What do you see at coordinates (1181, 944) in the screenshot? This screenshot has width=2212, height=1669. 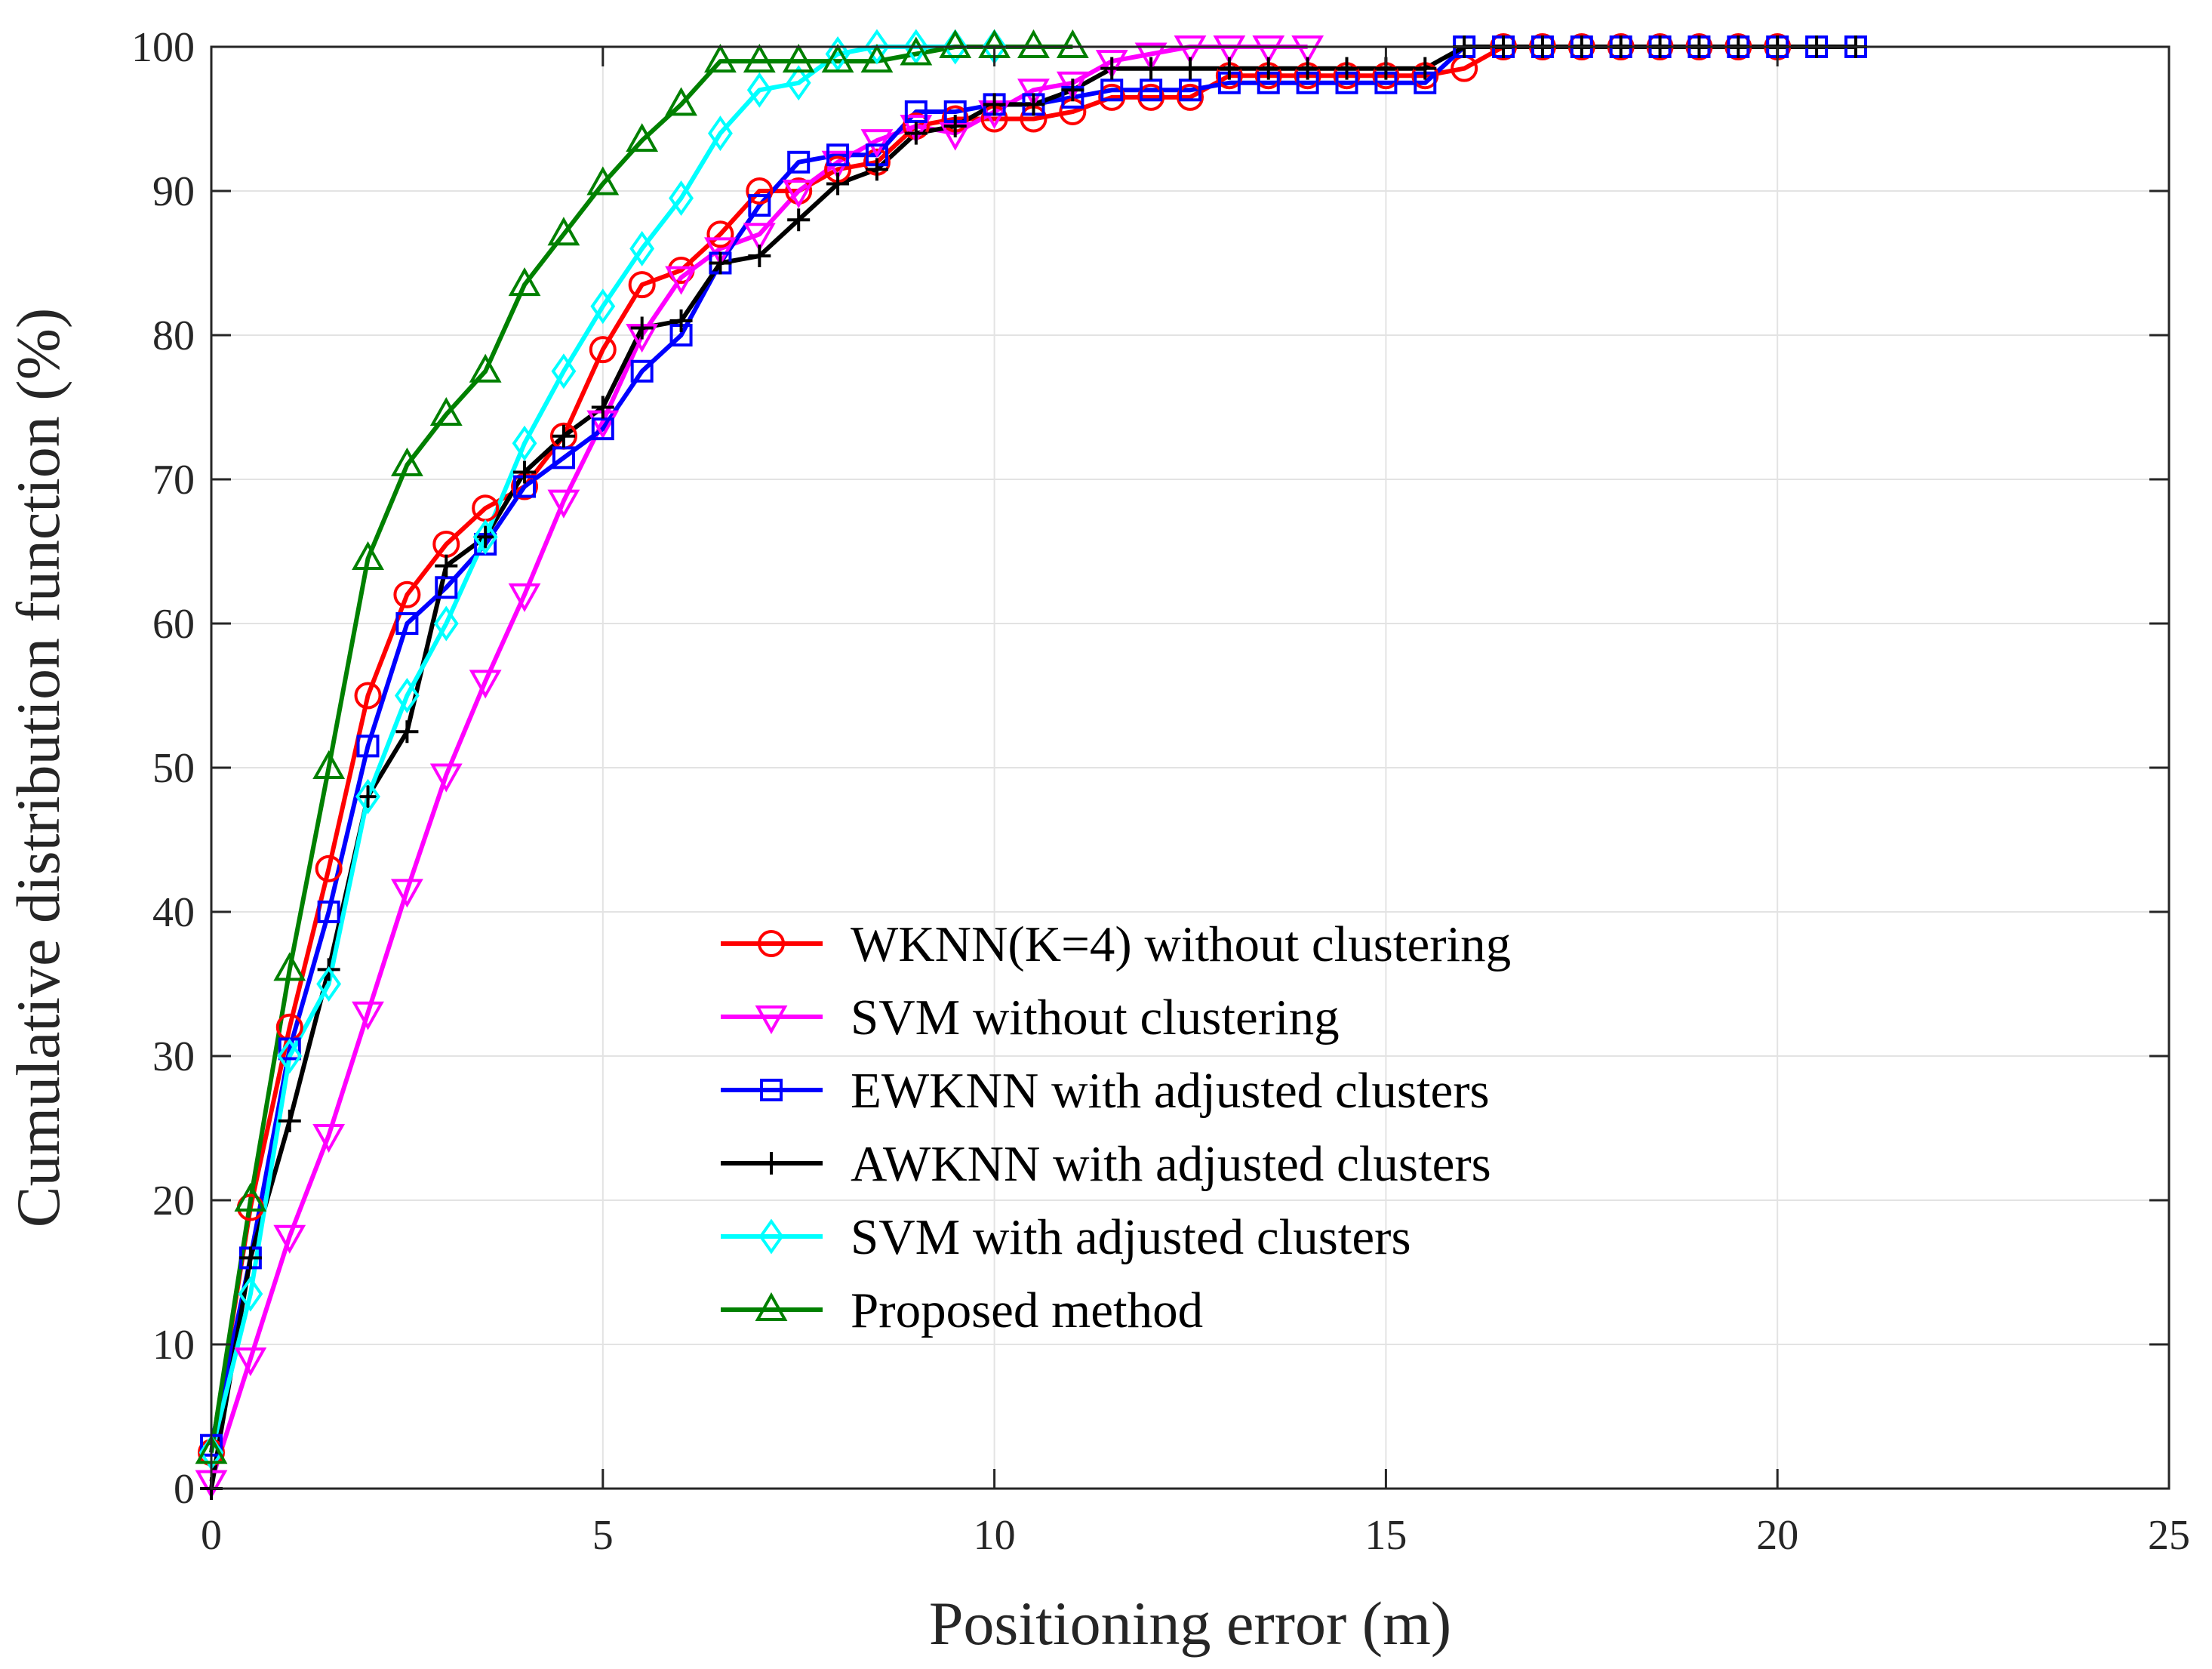 I see `legend-label: WKNN(K=4) without clustering` at bounding box center [1181, 944].